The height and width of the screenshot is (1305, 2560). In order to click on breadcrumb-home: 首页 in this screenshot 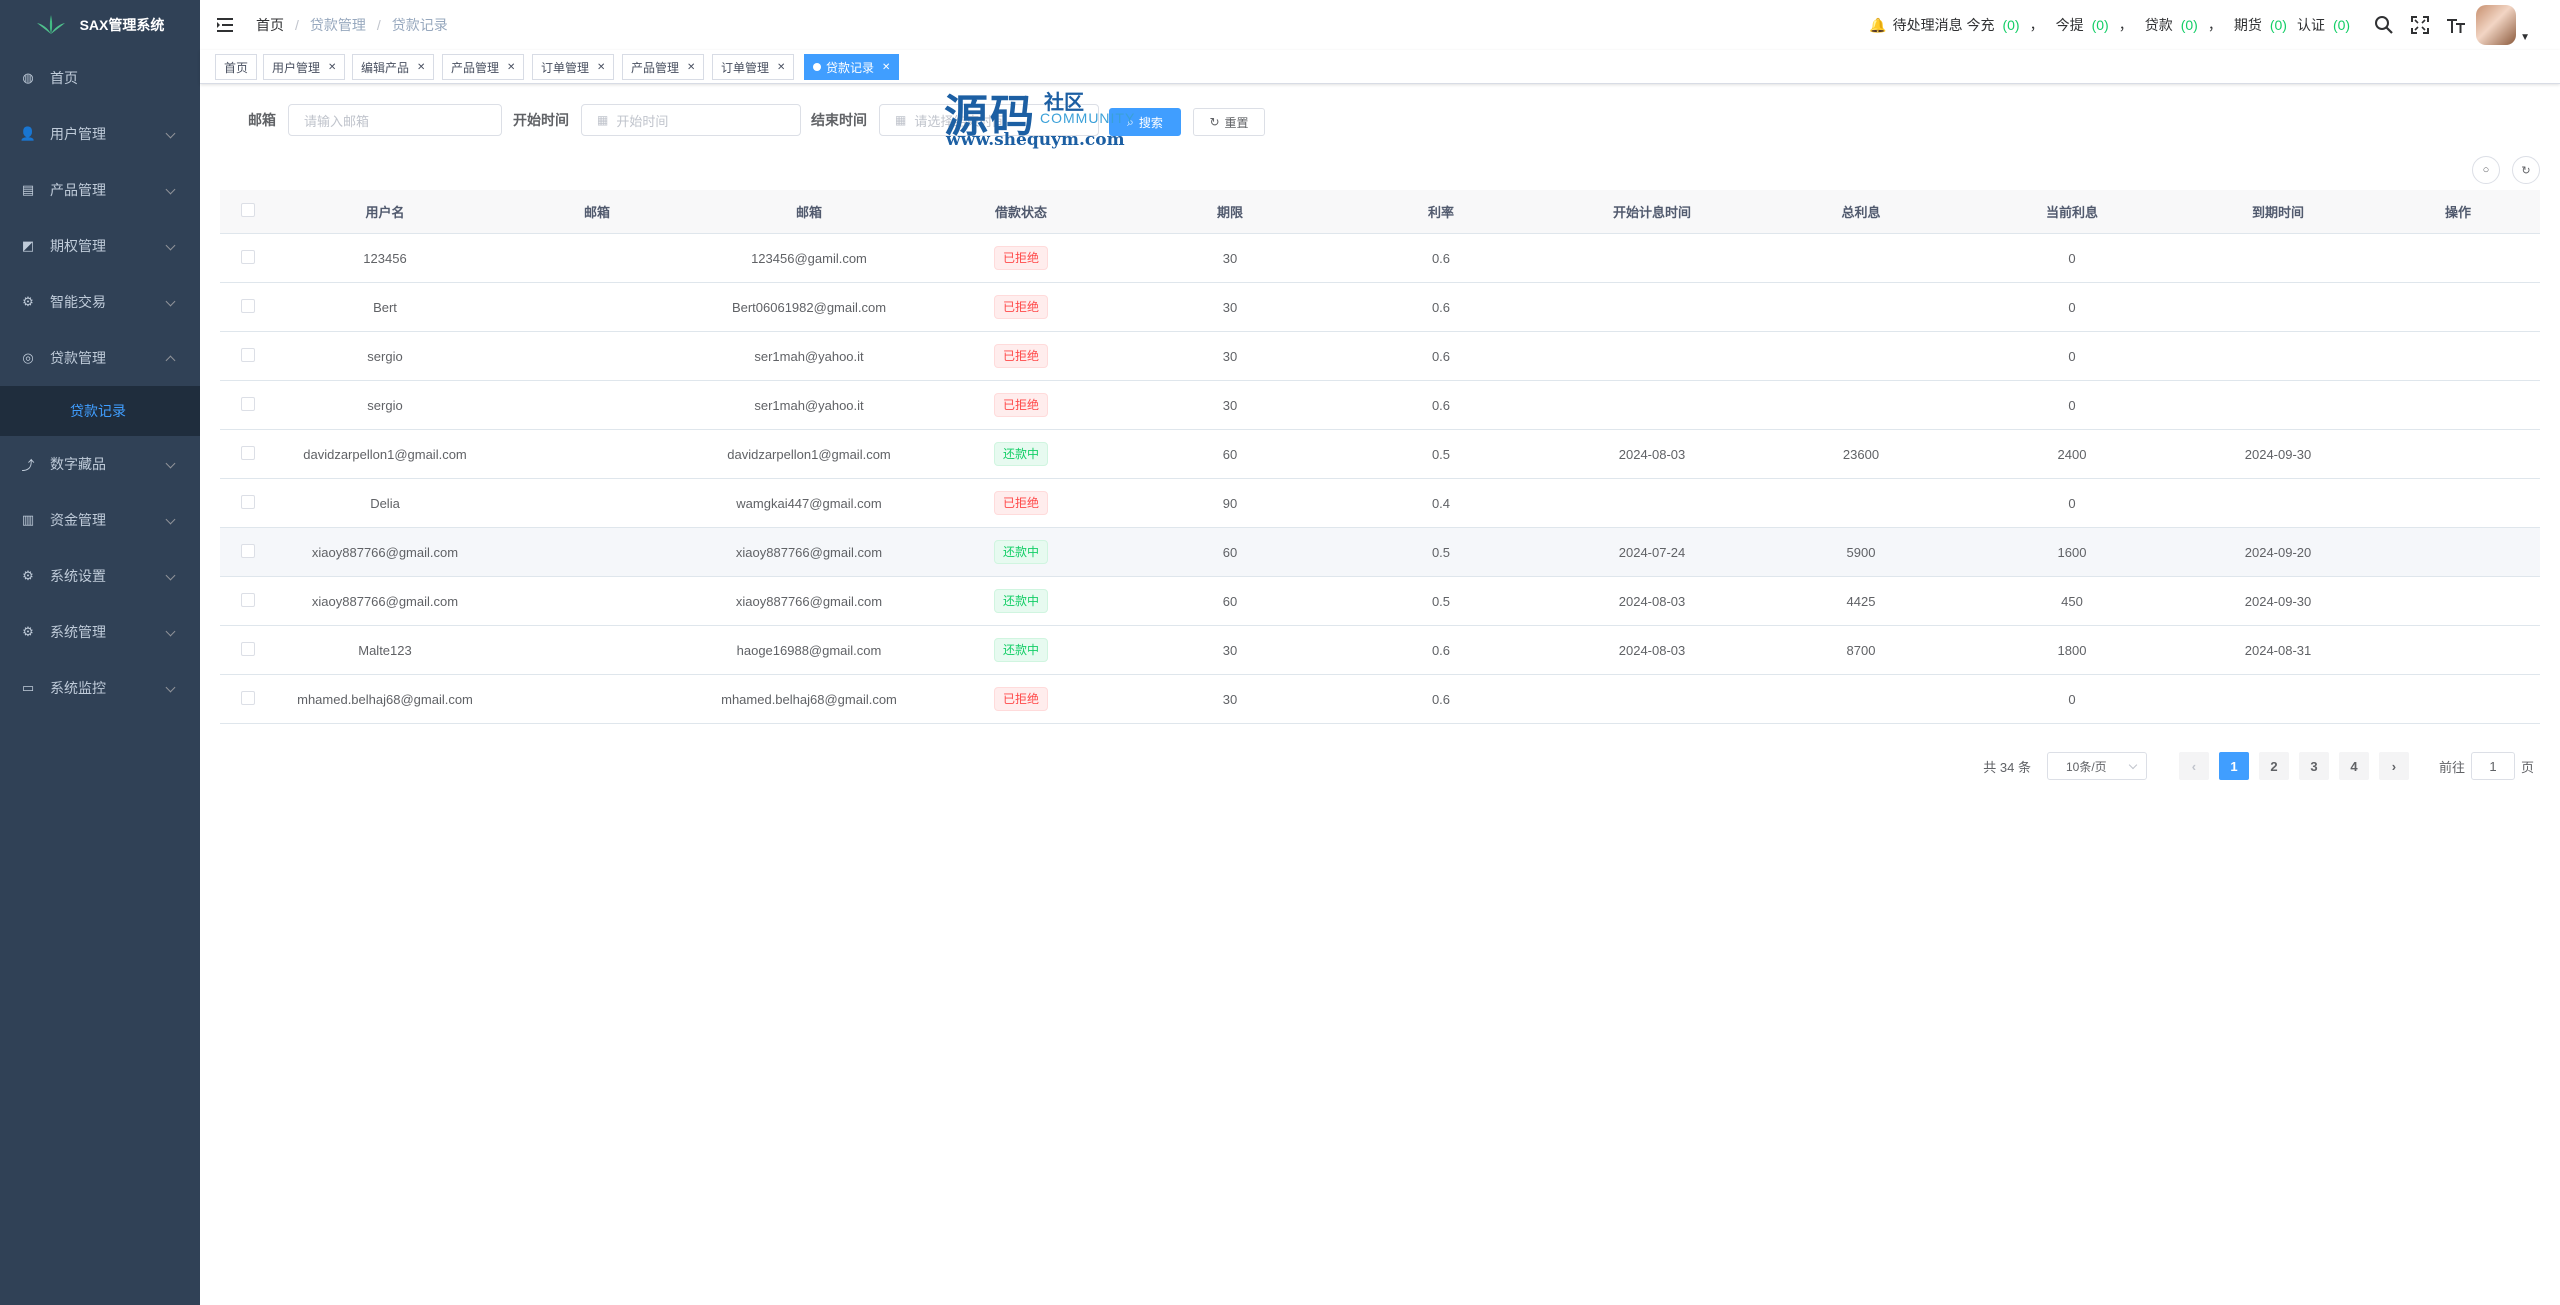, I will do `click(270, 25)`.